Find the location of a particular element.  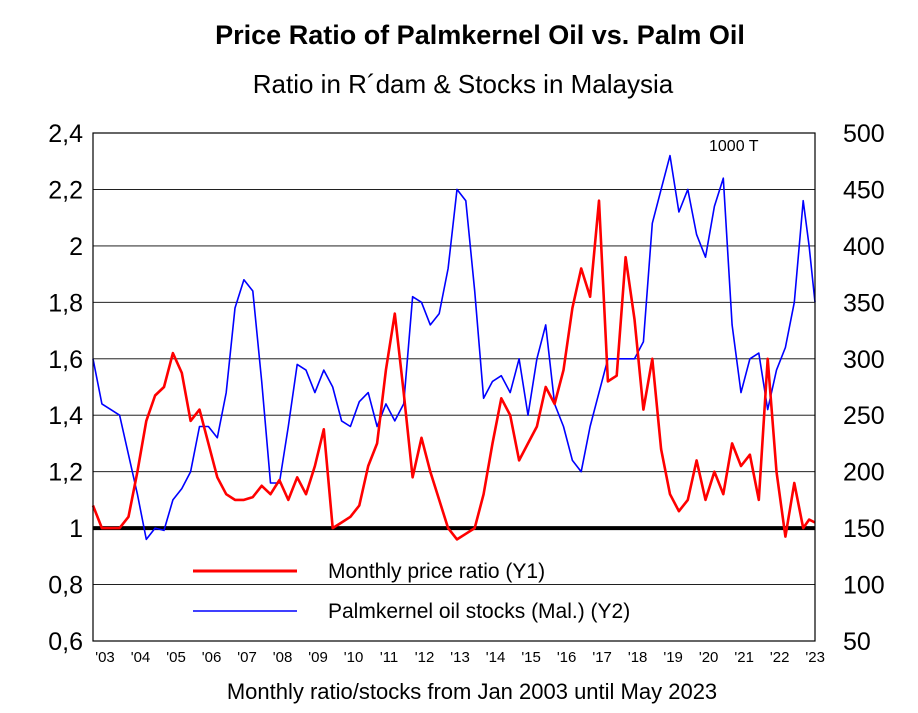

x-tick-label: '18 is located at coordinates (638, 657).